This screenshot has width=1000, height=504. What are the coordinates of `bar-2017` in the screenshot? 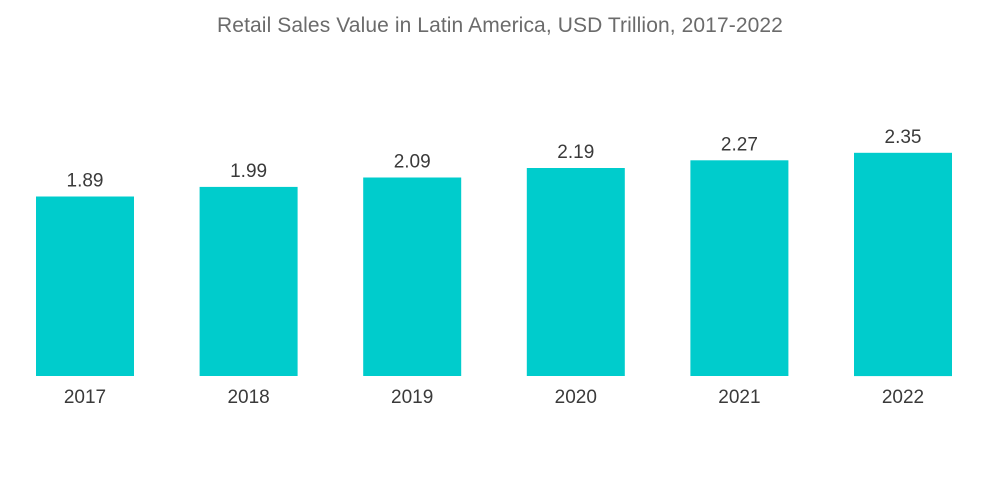 It's located at (85, 286).